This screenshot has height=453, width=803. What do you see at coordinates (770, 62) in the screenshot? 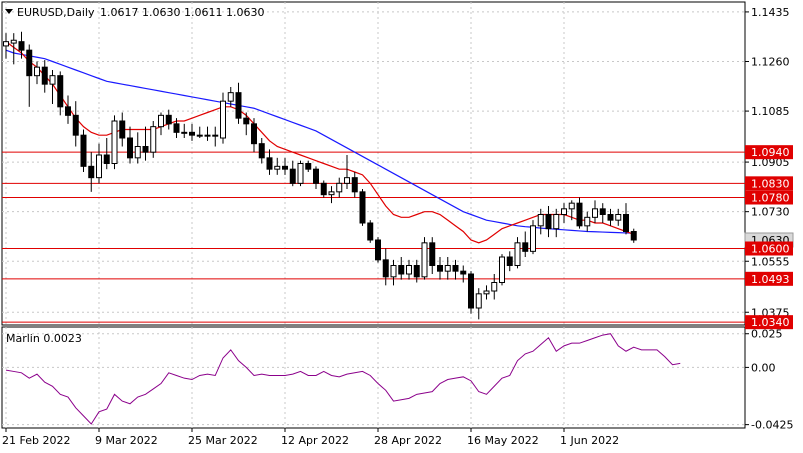
I see `price-tick-label: 1.1260` at bounding box center [770, 62].